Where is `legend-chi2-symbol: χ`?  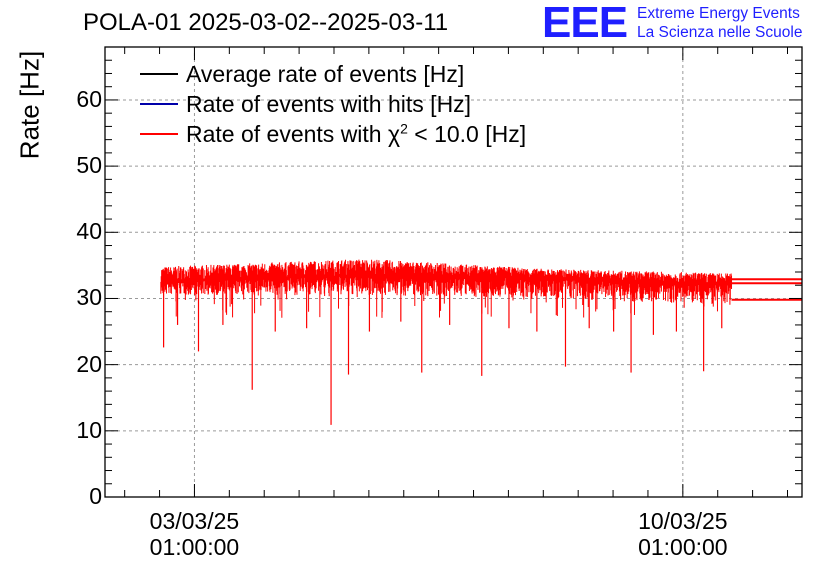 legend-chi2-symbol: χ is located at coordinates (394, 133).